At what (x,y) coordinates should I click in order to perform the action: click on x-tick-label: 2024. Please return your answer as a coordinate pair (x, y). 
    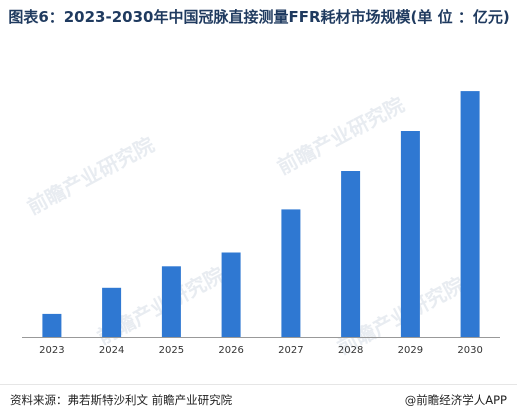
    Looking at the image, I should click on (111, 350).